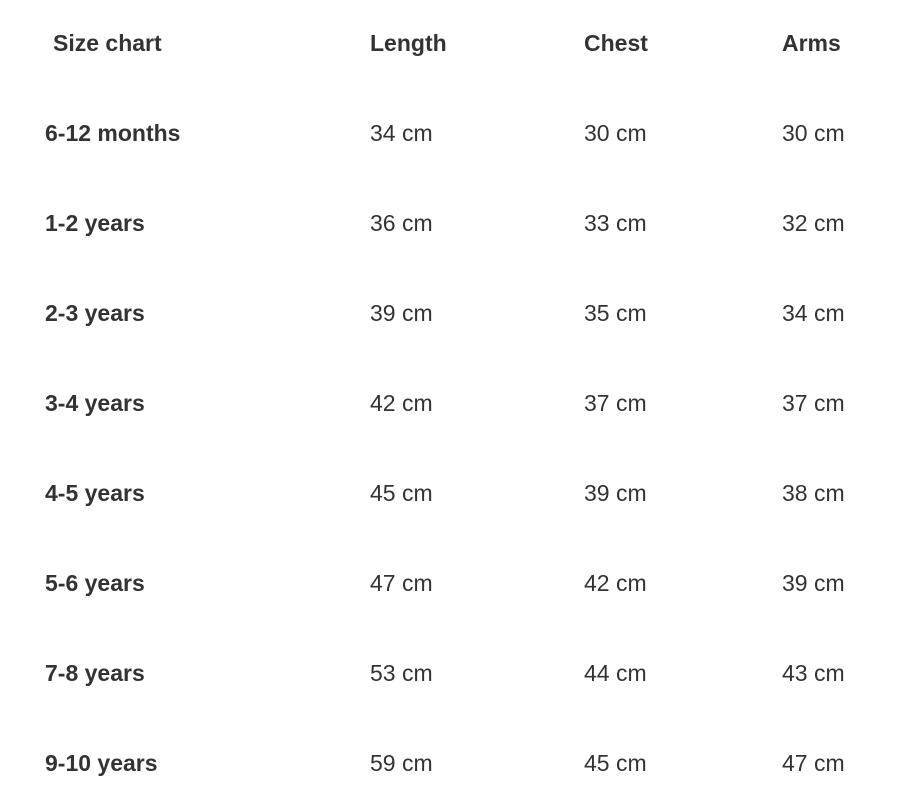 Image resolution: width=908 pixels, height=808 pixels. Describe the element at coordinates (813, 763) in the screenshot. I see `arms-cell: 47 cm` at that location.